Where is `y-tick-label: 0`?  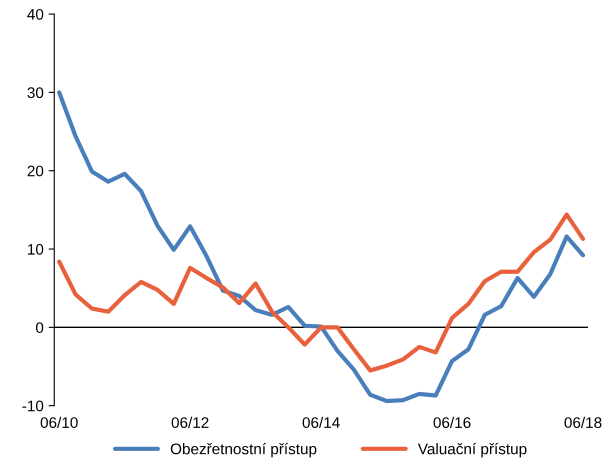
y-tick-label: 0 is located at coordinates (40, 328).